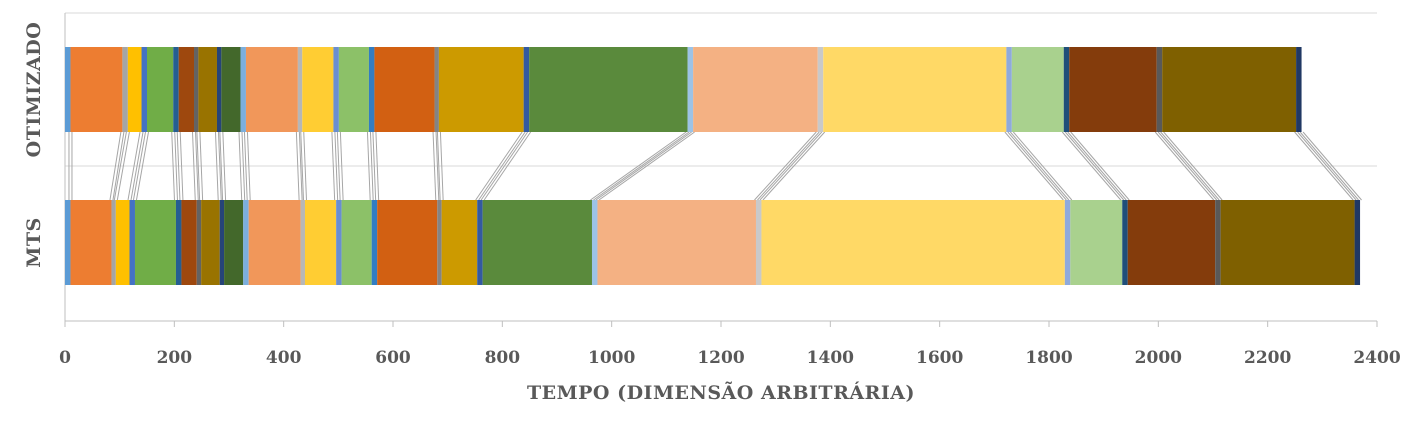 The image size is (1412, 421). What do you see at coordinates (721, 392) in the screenshot?
I see `x-axis-title: TEMPO (DIMENSÃO ARBITRÁRIA)` at bounding box center [721, 392].